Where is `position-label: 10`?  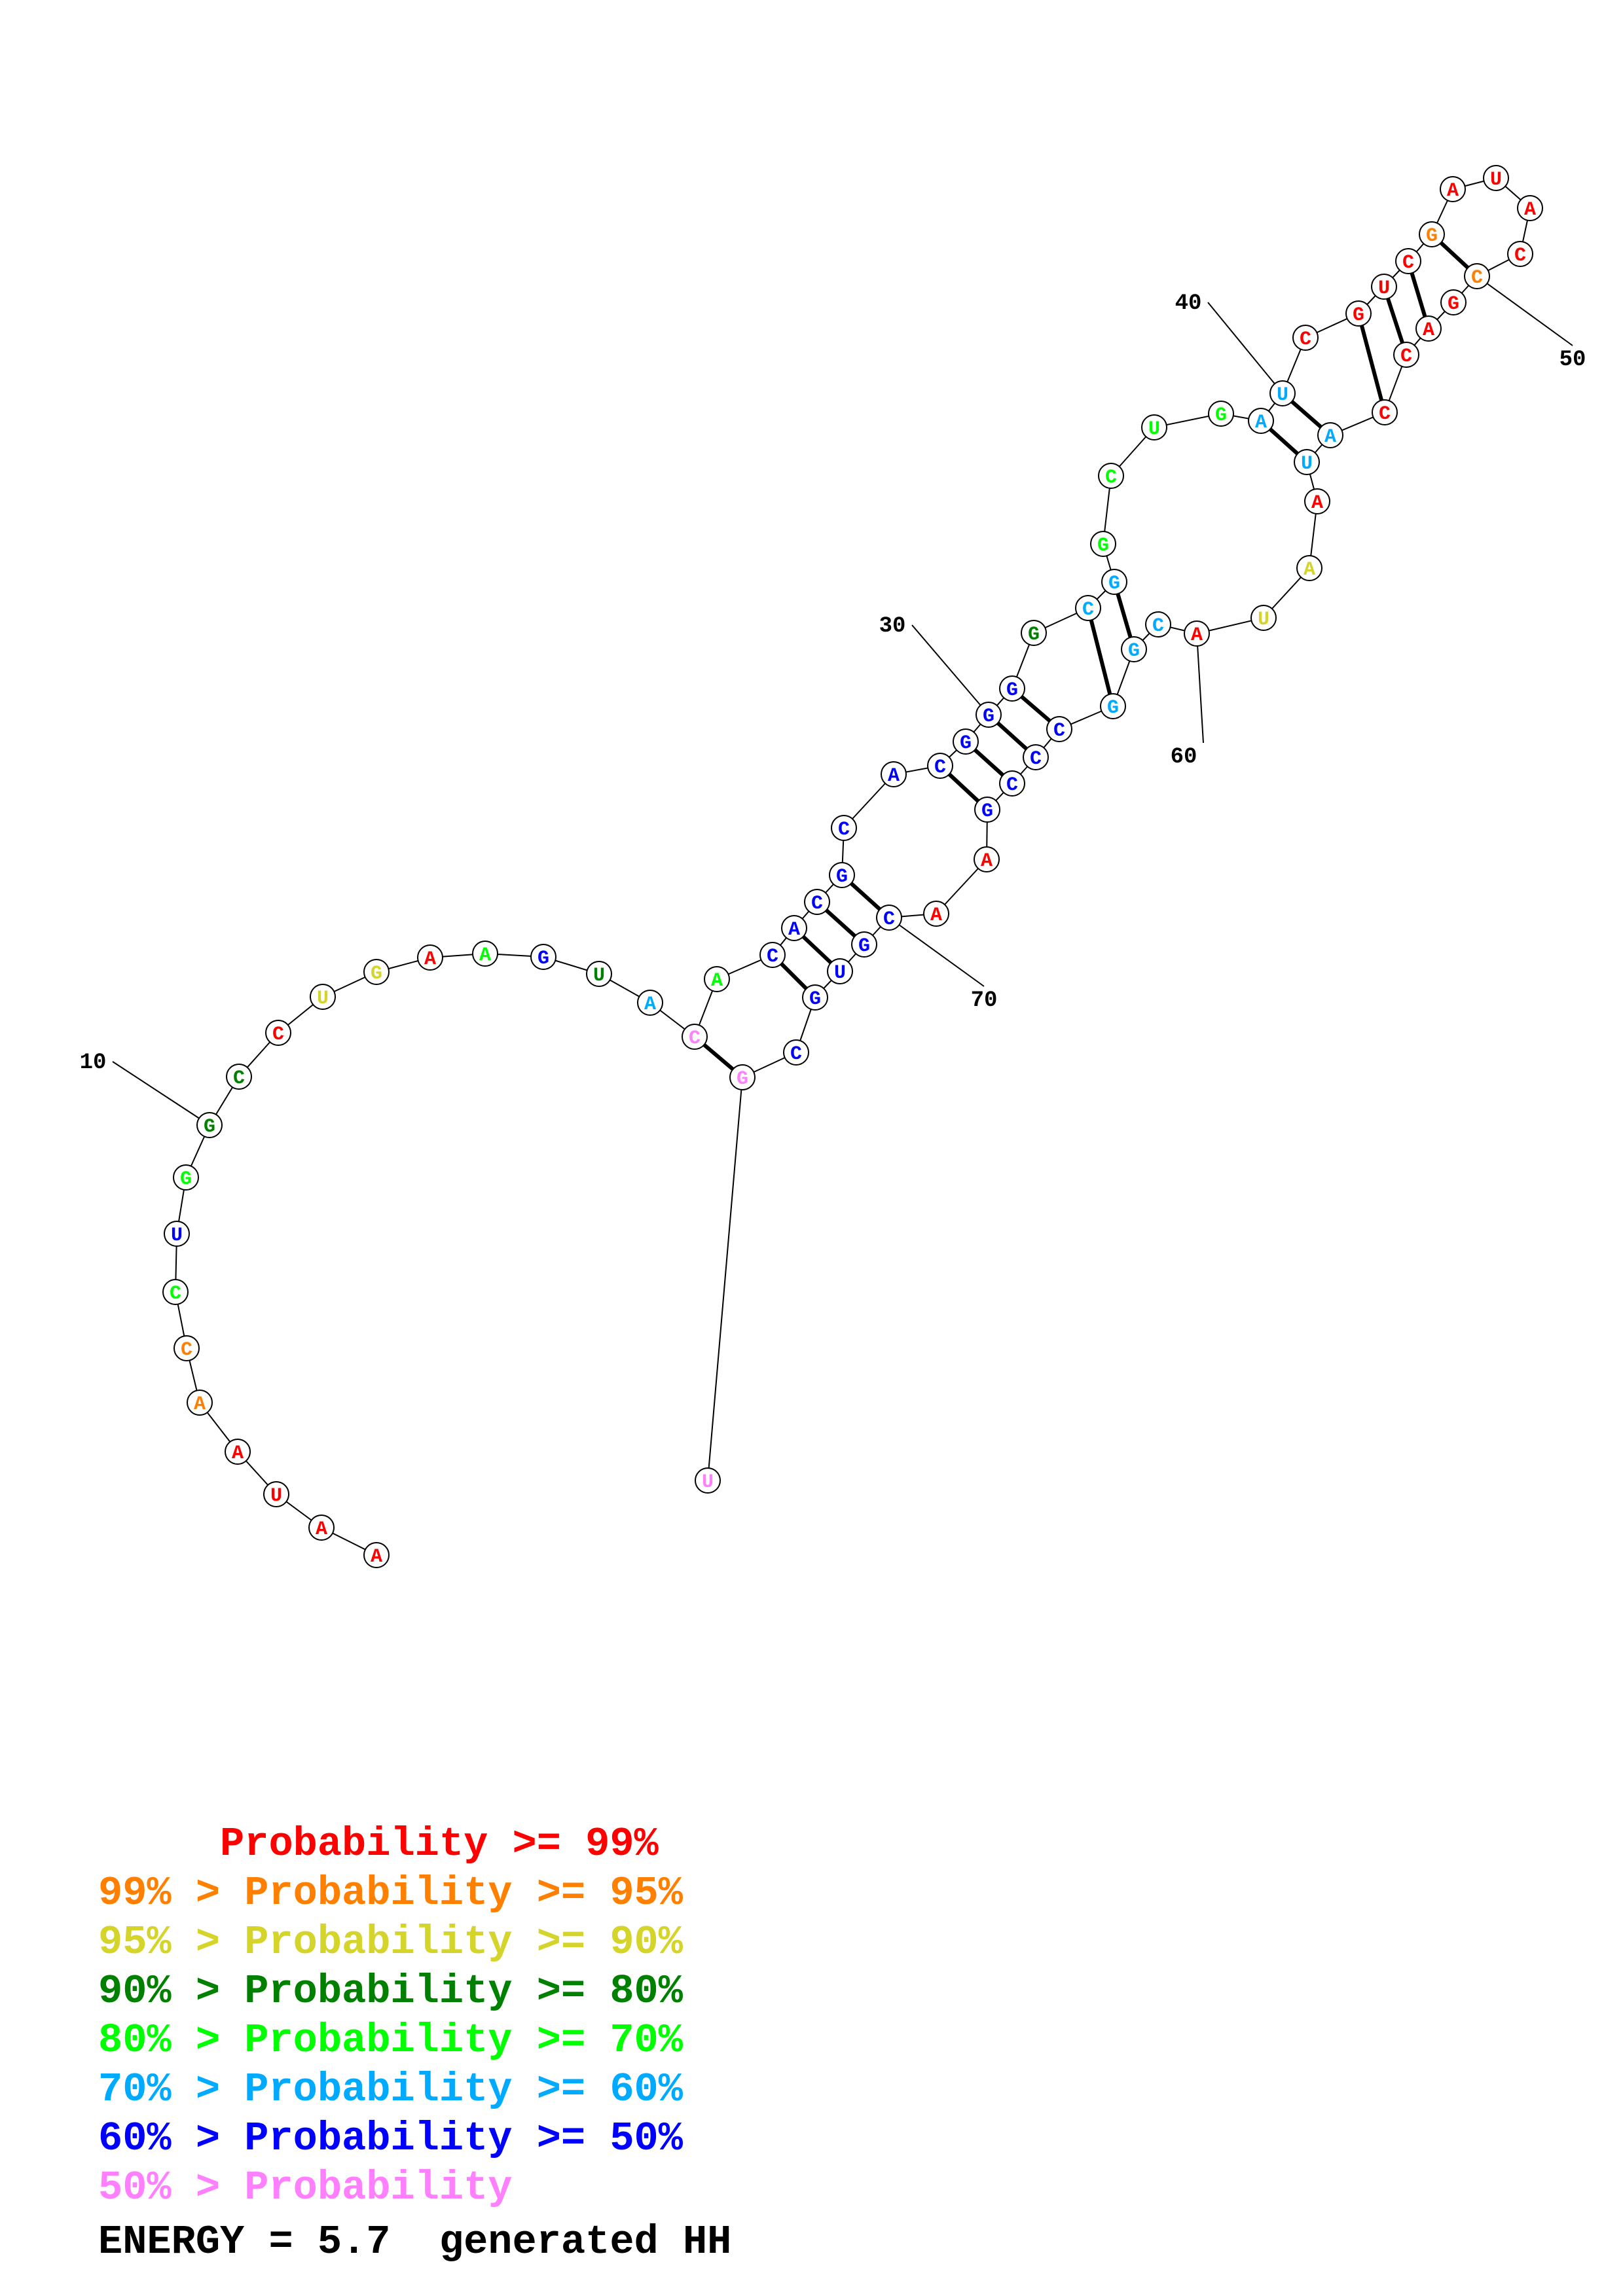
position-label: 10 is located at coordinates (93, 1062).